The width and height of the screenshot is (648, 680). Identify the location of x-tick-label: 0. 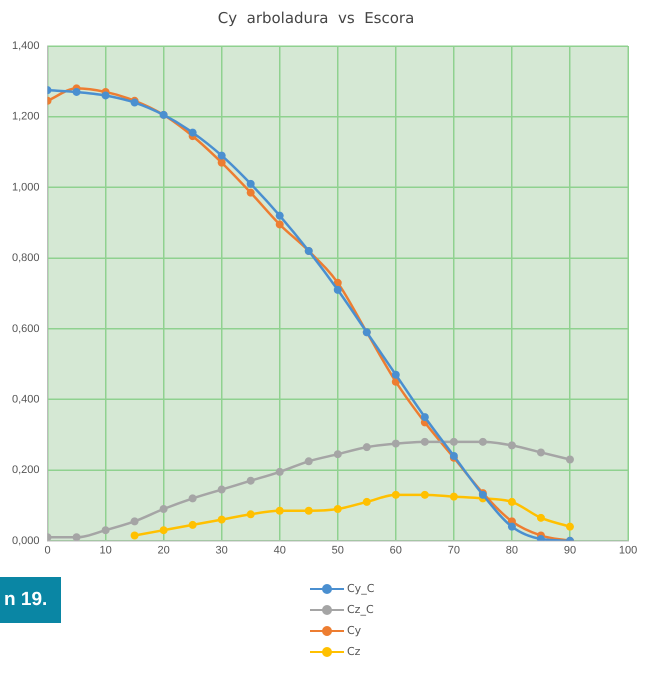
(47, 550).